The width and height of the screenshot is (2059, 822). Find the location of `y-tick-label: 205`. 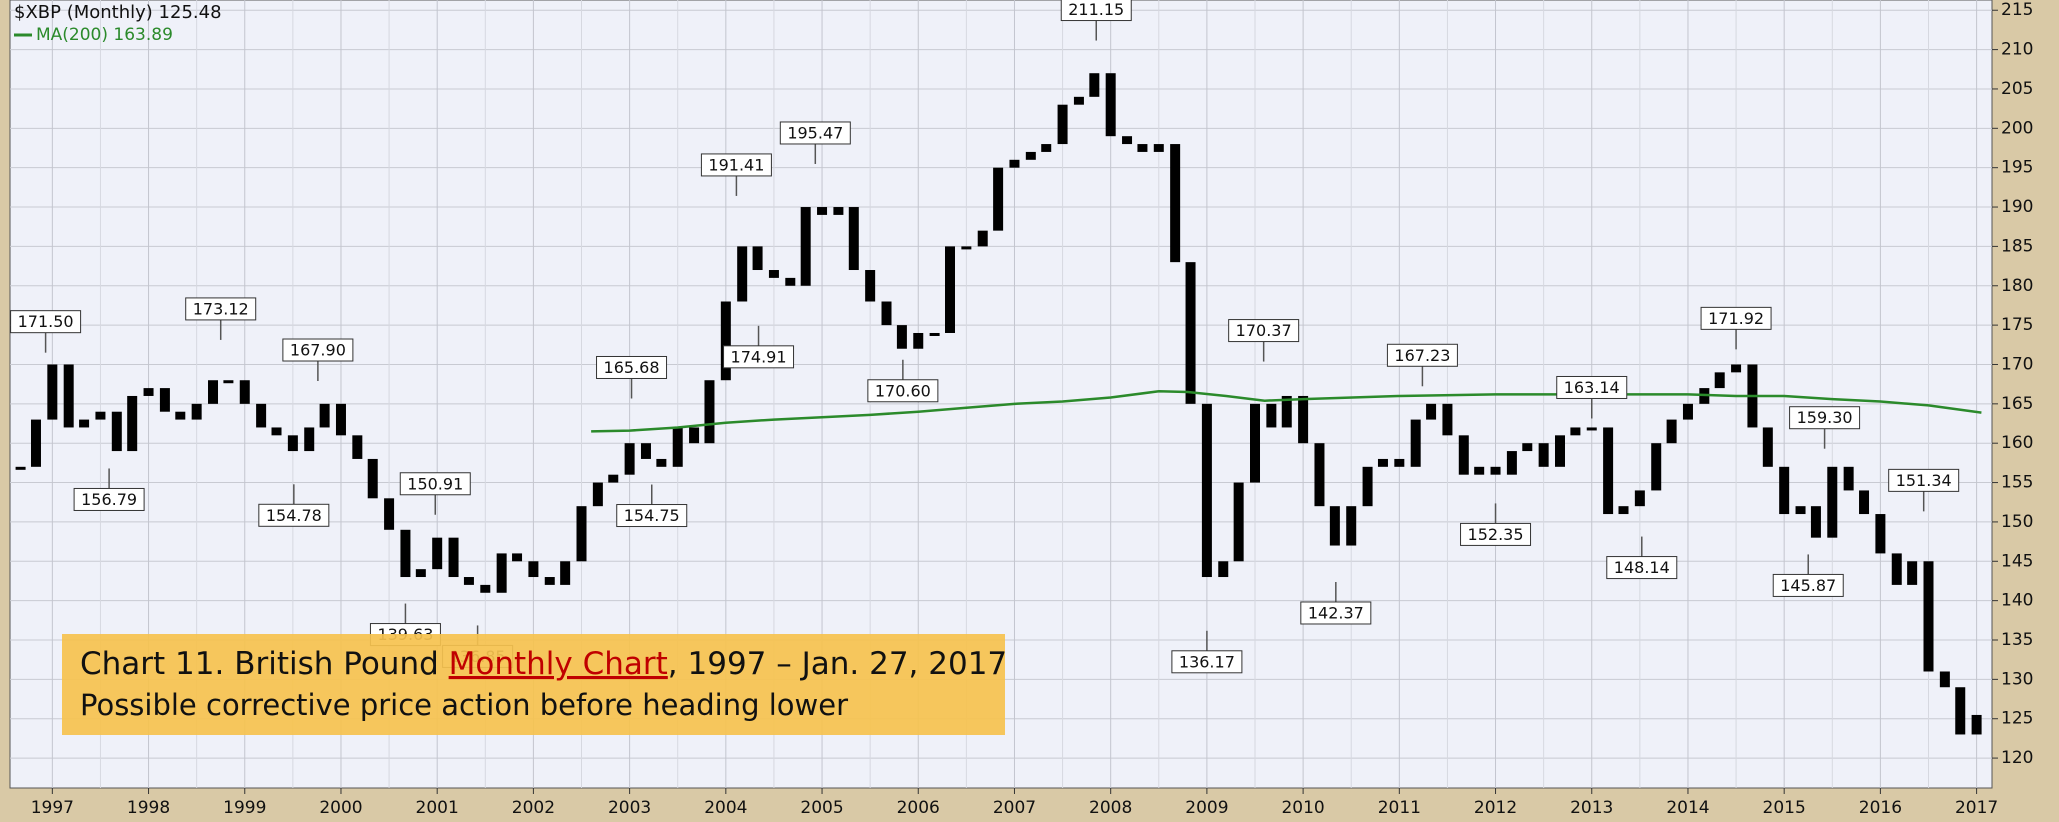

y-tick-label: 205 is located at coordinates (2017, 89).